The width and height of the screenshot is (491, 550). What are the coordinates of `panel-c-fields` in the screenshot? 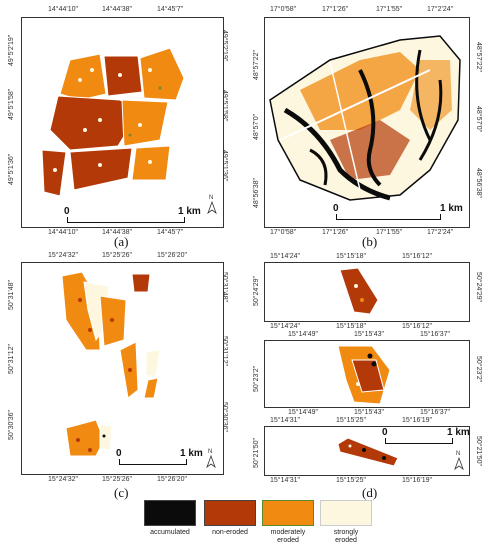 It's located at (111, 364).